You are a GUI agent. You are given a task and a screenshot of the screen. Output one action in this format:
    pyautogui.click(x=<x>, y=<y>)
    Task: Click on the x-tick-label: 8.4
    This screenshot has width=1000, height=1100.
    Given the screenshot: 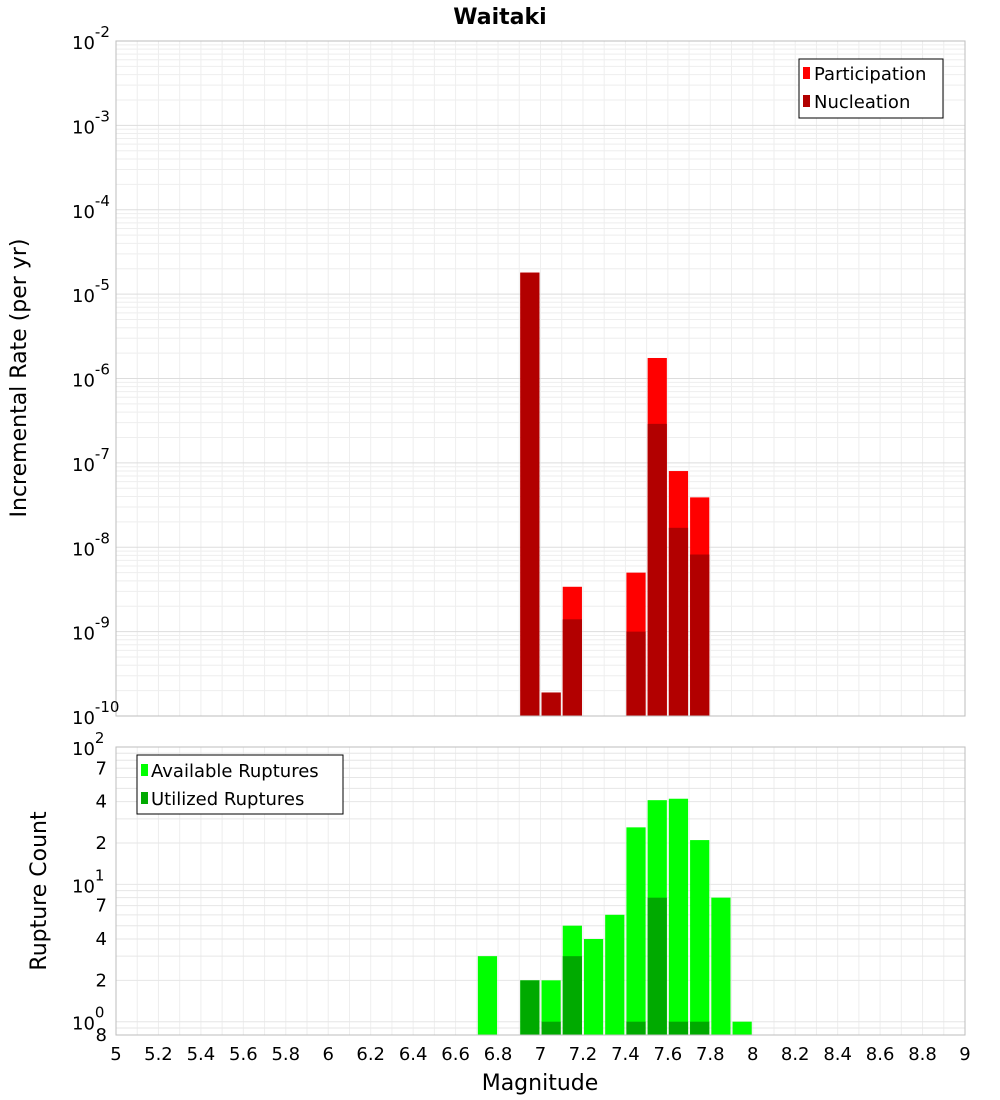 What is the action you would take?
    pyautogui.click(x=837, y=1054)
    